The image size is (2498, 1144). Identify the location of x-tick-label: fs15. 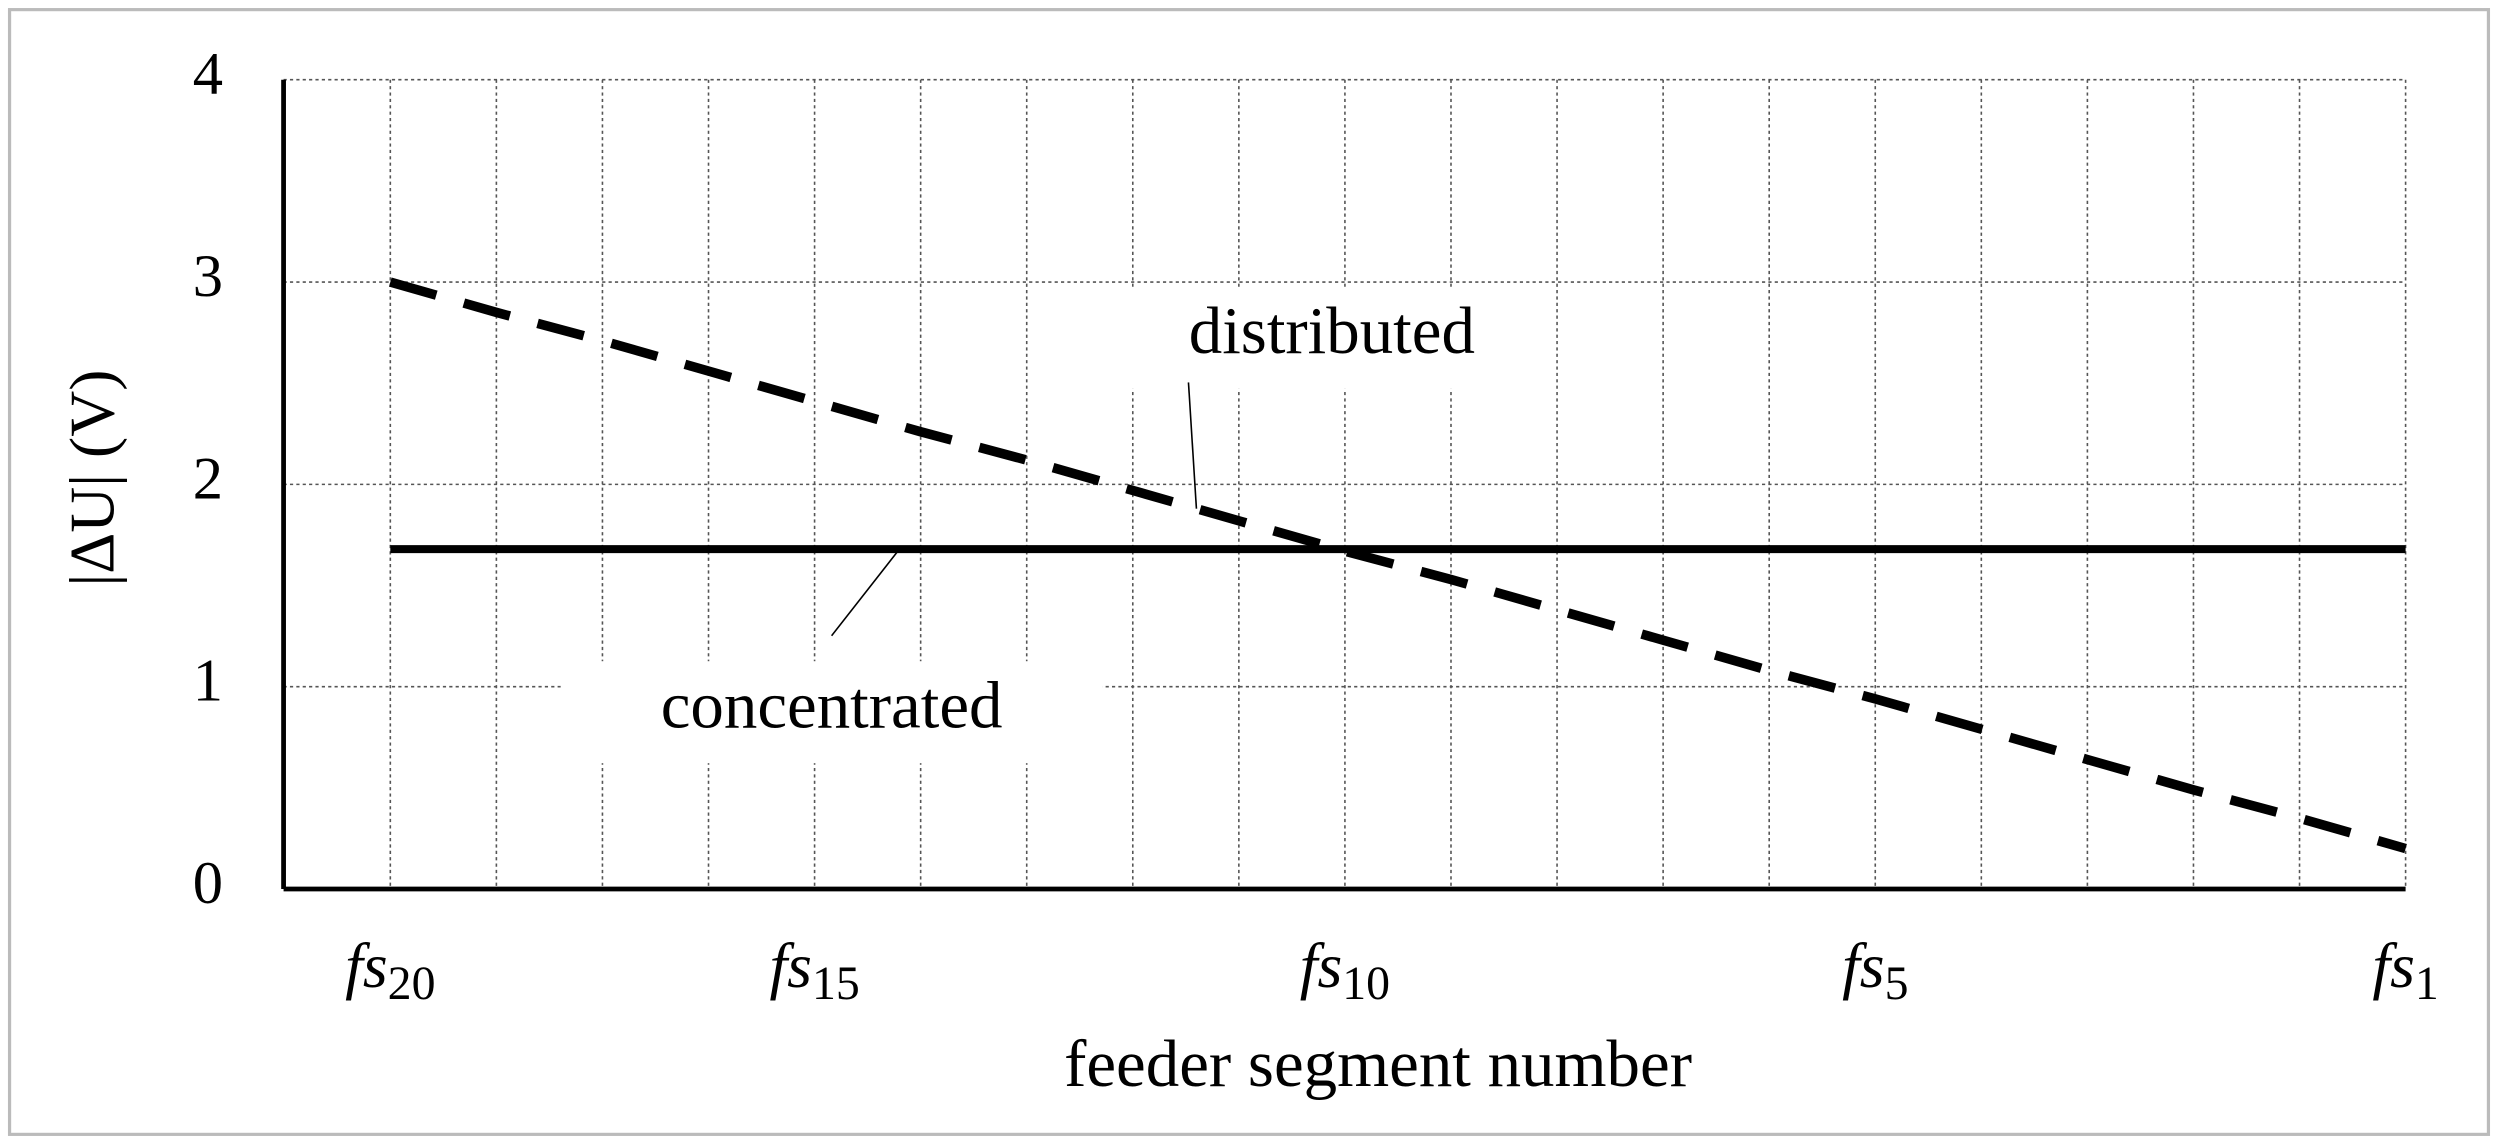
(814, 969).